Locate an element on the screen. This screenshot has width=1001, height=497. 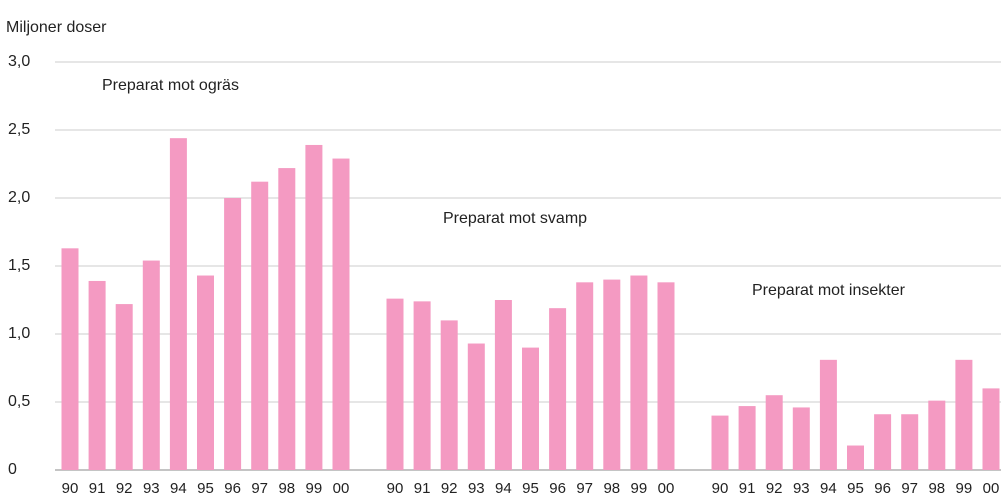
y-tick-label: 1,0 is located at coordinates (19, 333).